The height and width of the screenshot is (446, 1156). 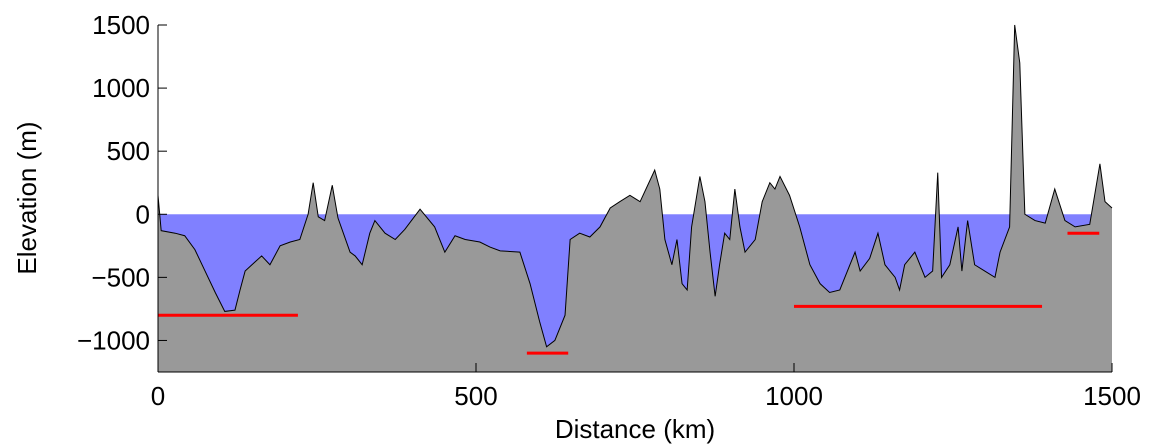 What do you see at coordinates (121, 88) in the screenshot?
I see `y-tick-label: 1000` at bounding box center [121, 88].